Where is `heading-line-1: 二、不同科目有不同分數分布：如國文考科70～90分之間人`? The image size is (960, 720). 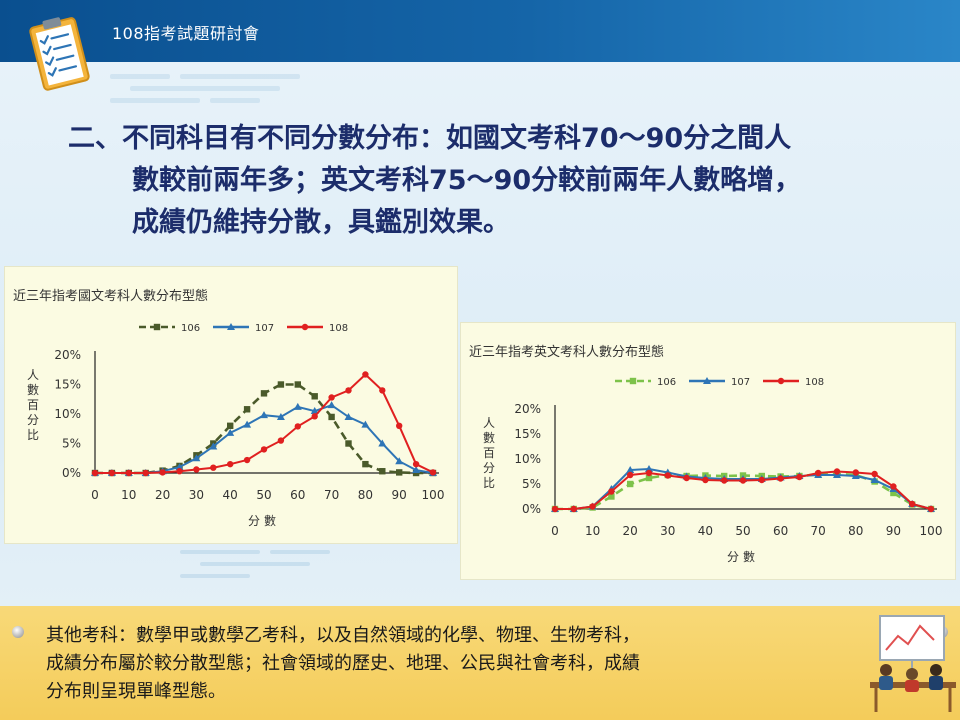
heading-line-1: 二、不同科目有不同分數分布：如國文考科70～90分之間人 is located at coordinates (430, 138).